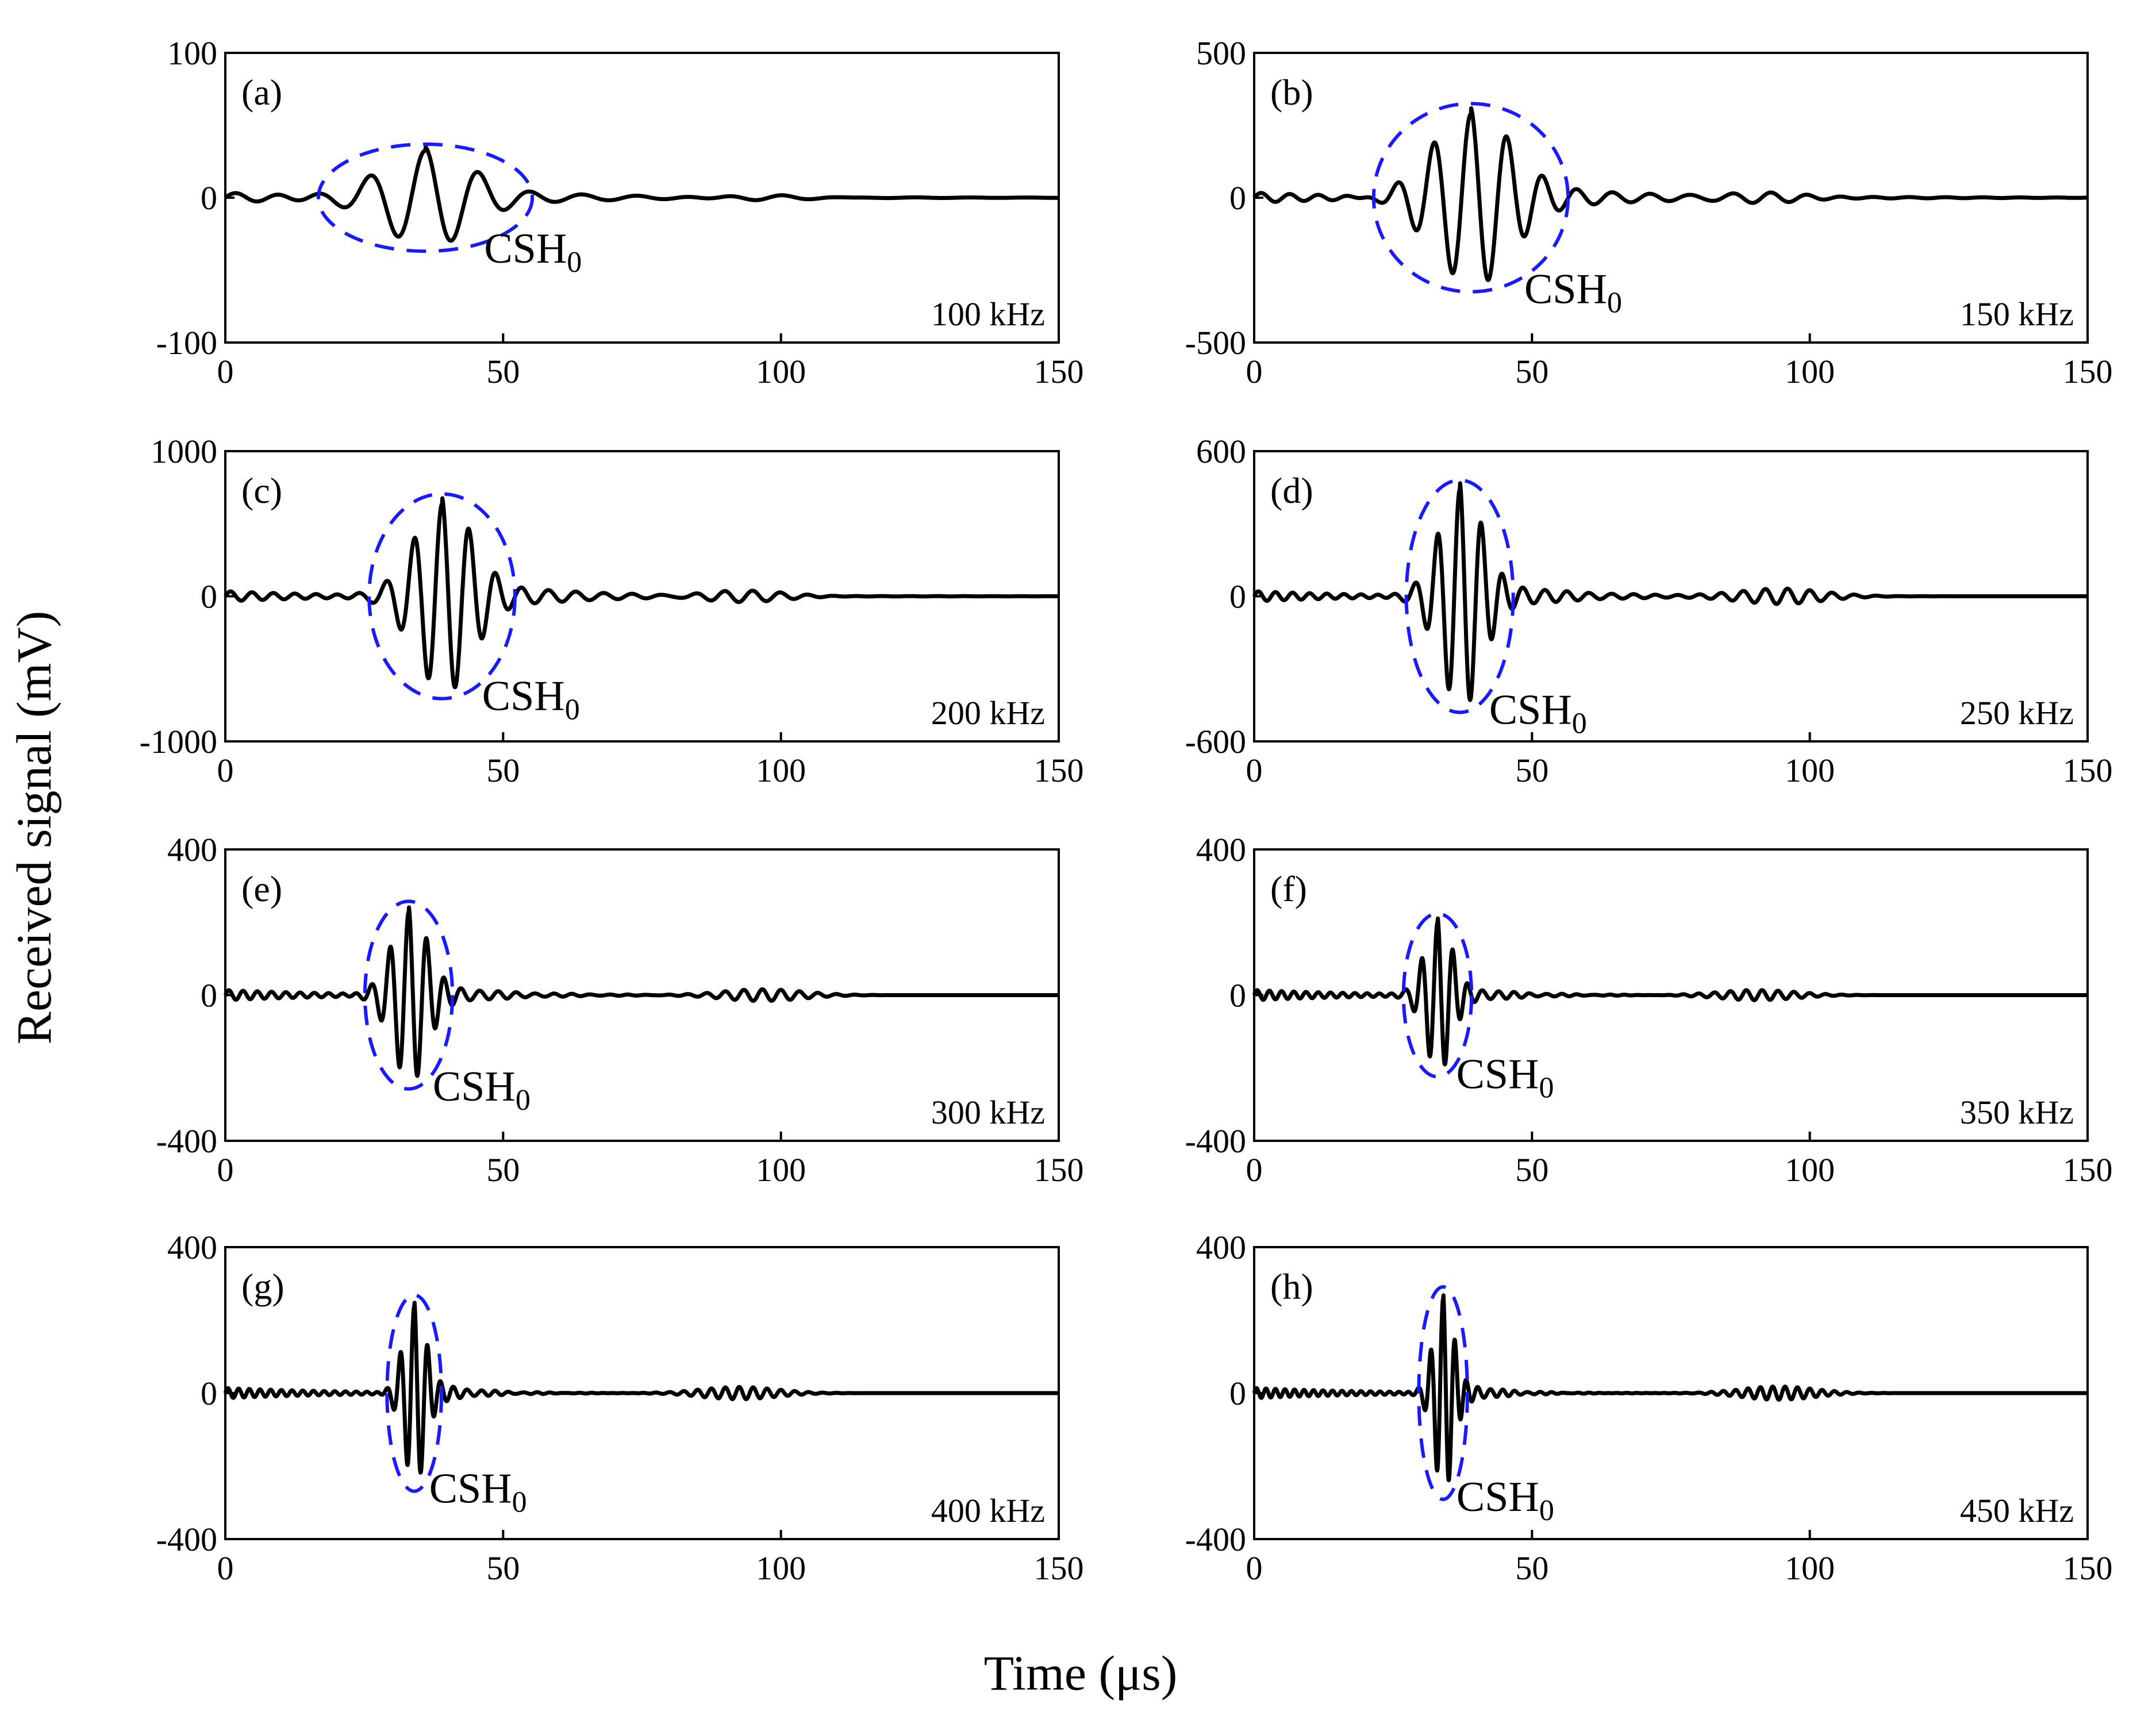 Image resolution: width=2156 pixels, height=1723 pixels. What do you see at coordinates (262, 92) in the screenshot?
I see `panel-tag: (a)` at bounding box center [262, 92].